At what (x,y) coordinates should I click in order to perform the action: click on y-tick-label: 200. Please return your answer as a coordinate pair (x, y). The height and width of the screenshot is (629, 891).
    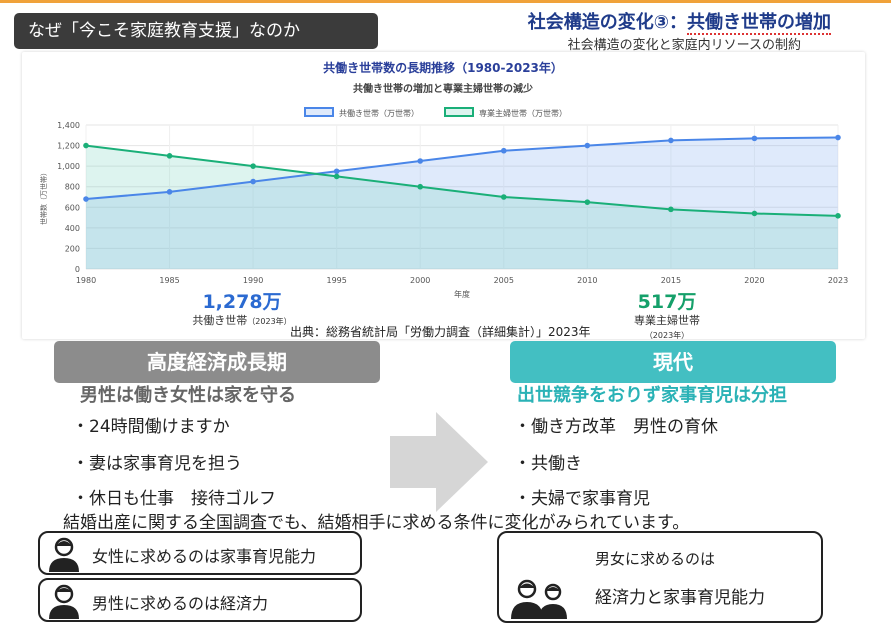
    Looking at the image, I should click on (72, 248).